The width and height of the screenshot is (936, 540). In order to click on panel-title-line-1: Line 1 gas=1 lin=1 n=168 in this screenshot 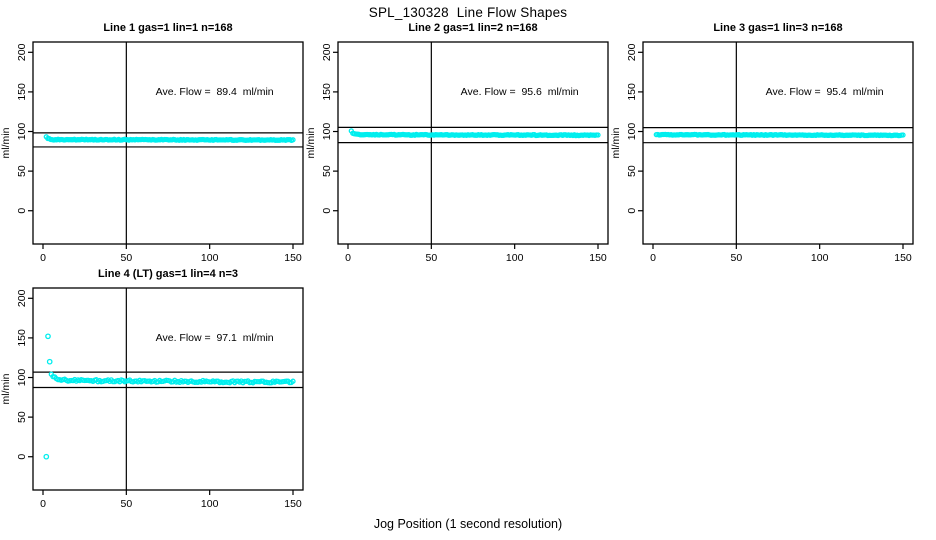, I will do `click(168, 28)`.